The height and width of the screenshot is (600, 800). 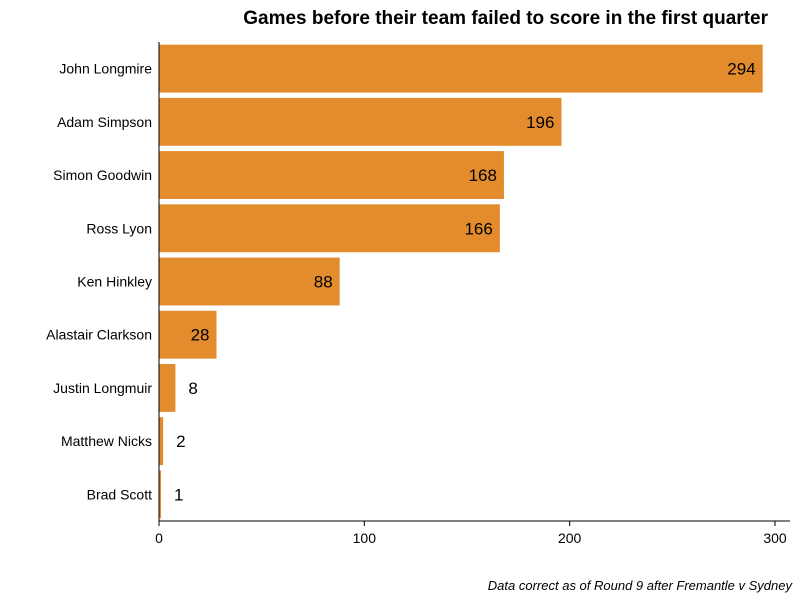 I want to click on category-label: Adam Simpson, so click(x=104, y=122).